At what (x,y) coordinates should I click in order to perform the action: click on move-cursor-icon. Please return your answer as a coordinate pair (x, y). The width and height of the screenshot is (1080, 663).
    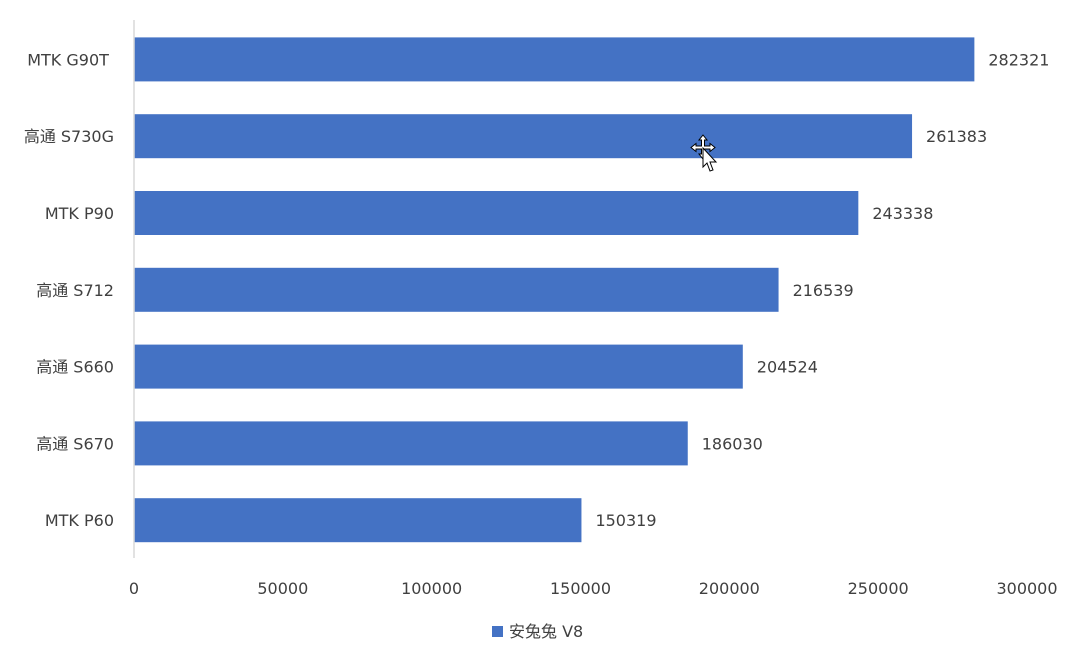
    Looking at the image, I should click on (704, 153).